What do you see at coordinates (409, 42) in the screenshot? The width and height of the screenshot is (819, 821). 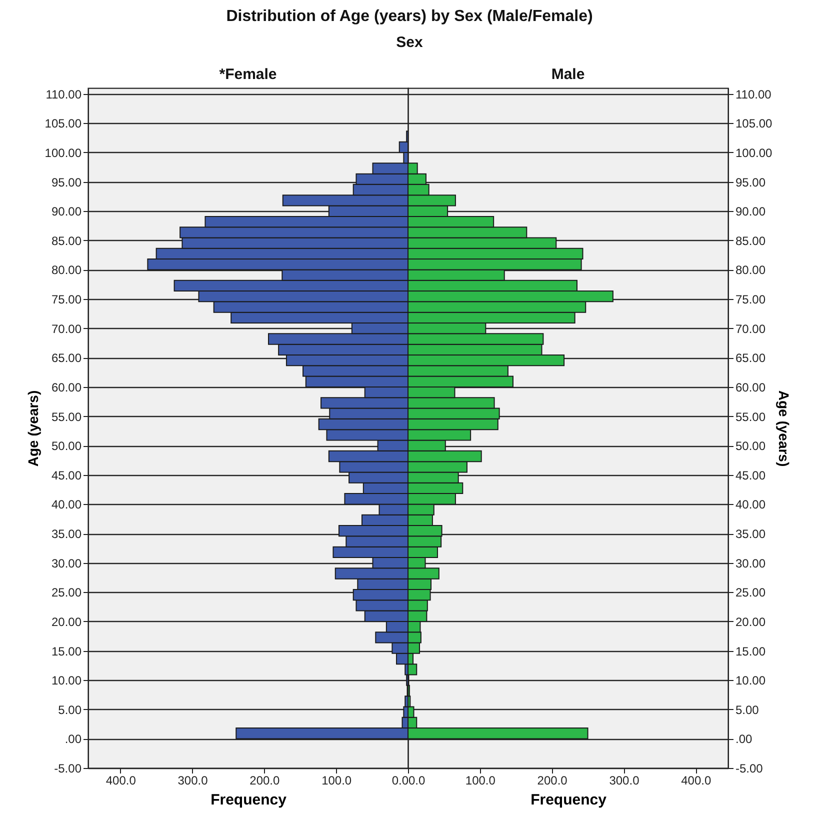 I see `chart-subtitle: Sex` at bounding box center [409, 42].